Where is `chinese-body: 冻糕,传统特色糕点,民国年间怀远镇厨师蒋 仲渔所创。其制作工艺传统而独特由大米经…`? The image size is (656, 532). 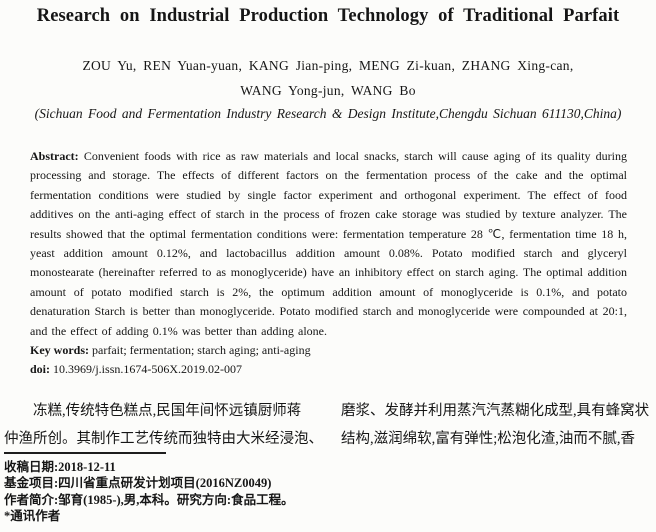 chinese-body: 冻糕,传统特色糕点,民国年间怀远镇厨师蒋 仲渔所创。其制作工艺传统而独特由大米经… is located at coordinates (328, 425).